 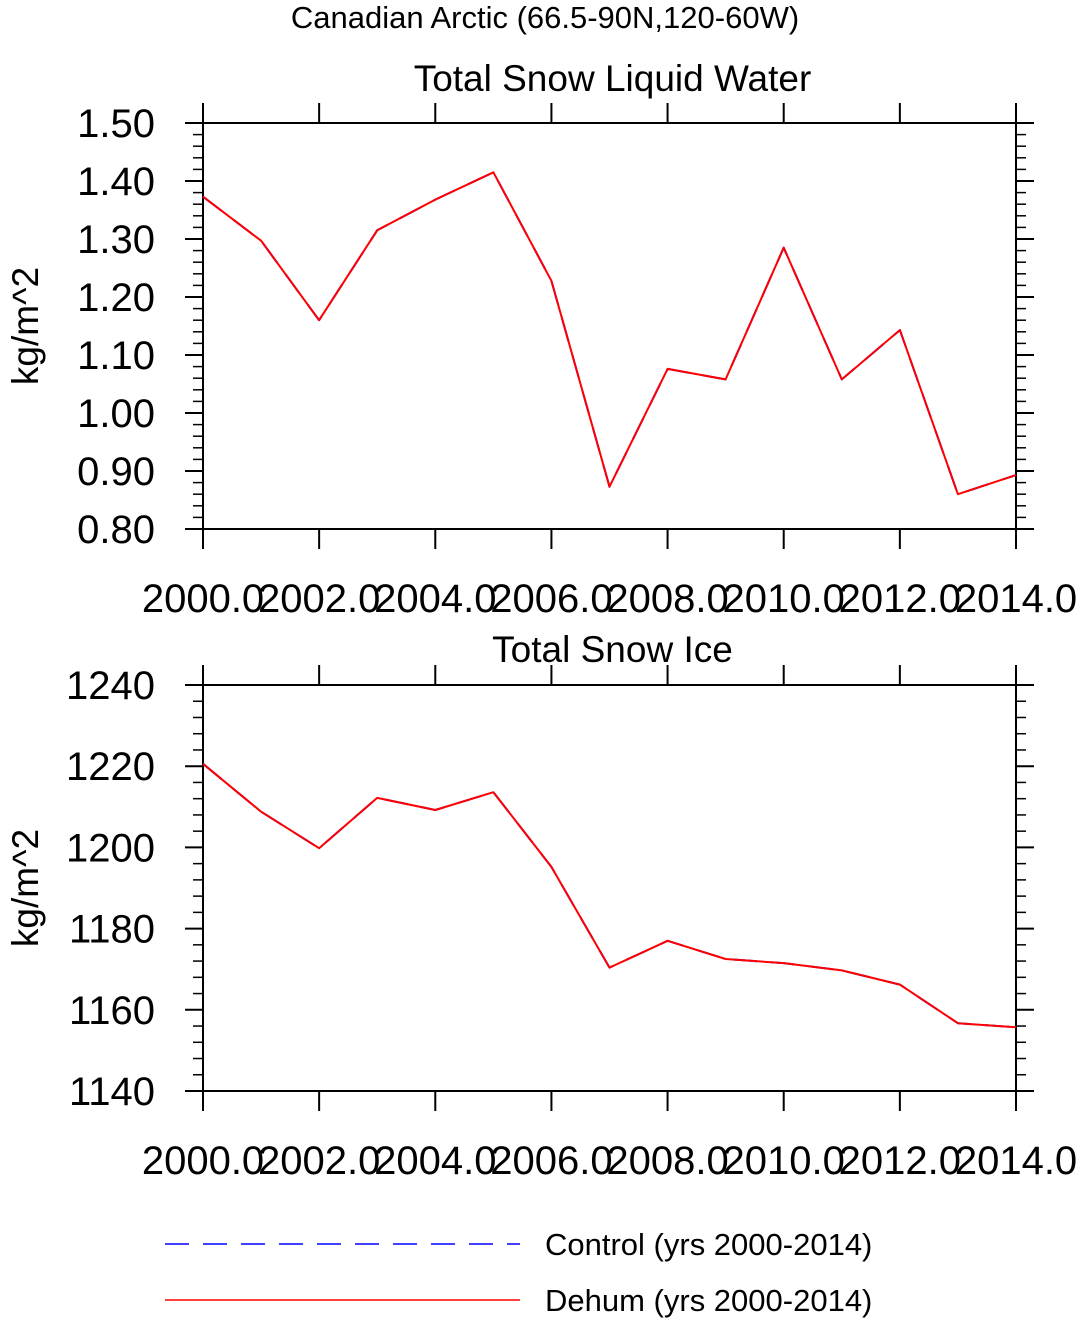 What do you see at coordinates (612, 649) in the screenshot?
I see `chart-title: Total Snow Ice` at bounding box center [612, 649].